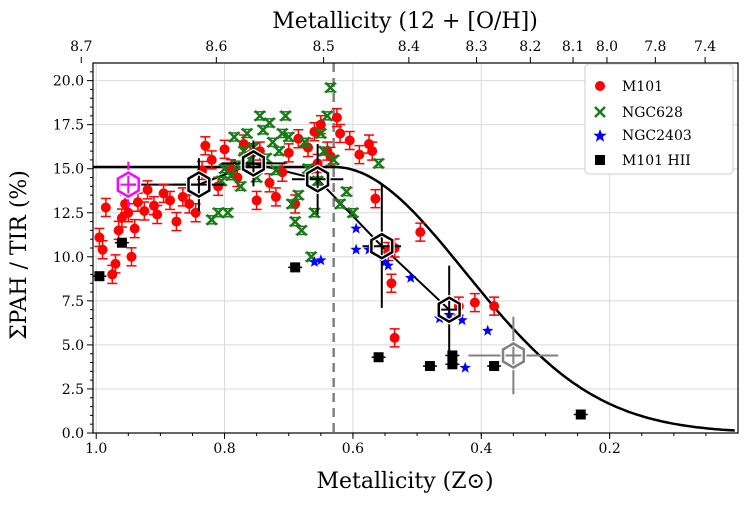  What do you see at coordinates (573, 47) in the screenshot?
I see `top-tick-label: 8.1` at bounding box center [573, 47].